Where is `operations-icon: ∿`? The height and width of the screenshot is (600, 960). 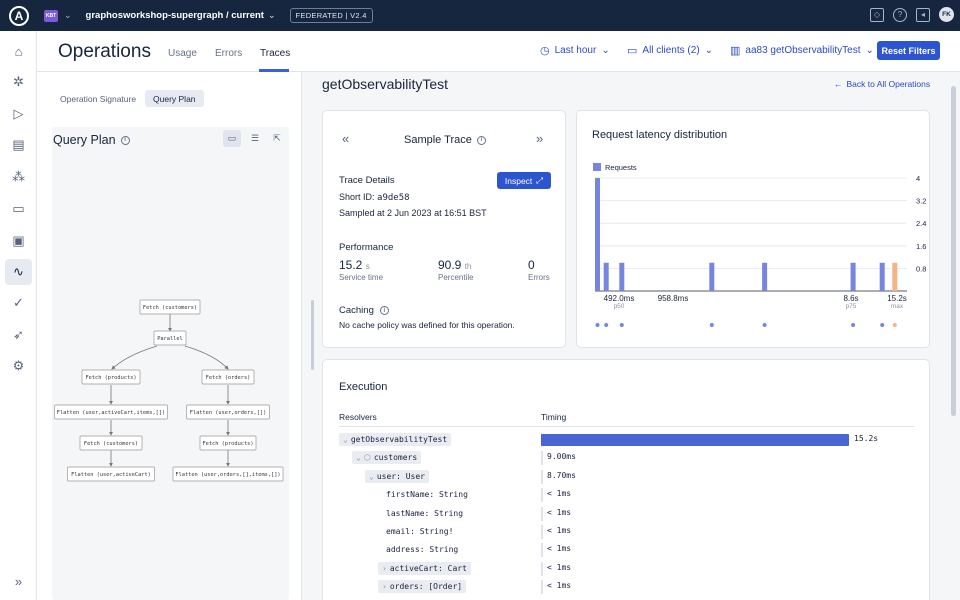 operations-icon: ∿ is located at coordinates (18, 272).